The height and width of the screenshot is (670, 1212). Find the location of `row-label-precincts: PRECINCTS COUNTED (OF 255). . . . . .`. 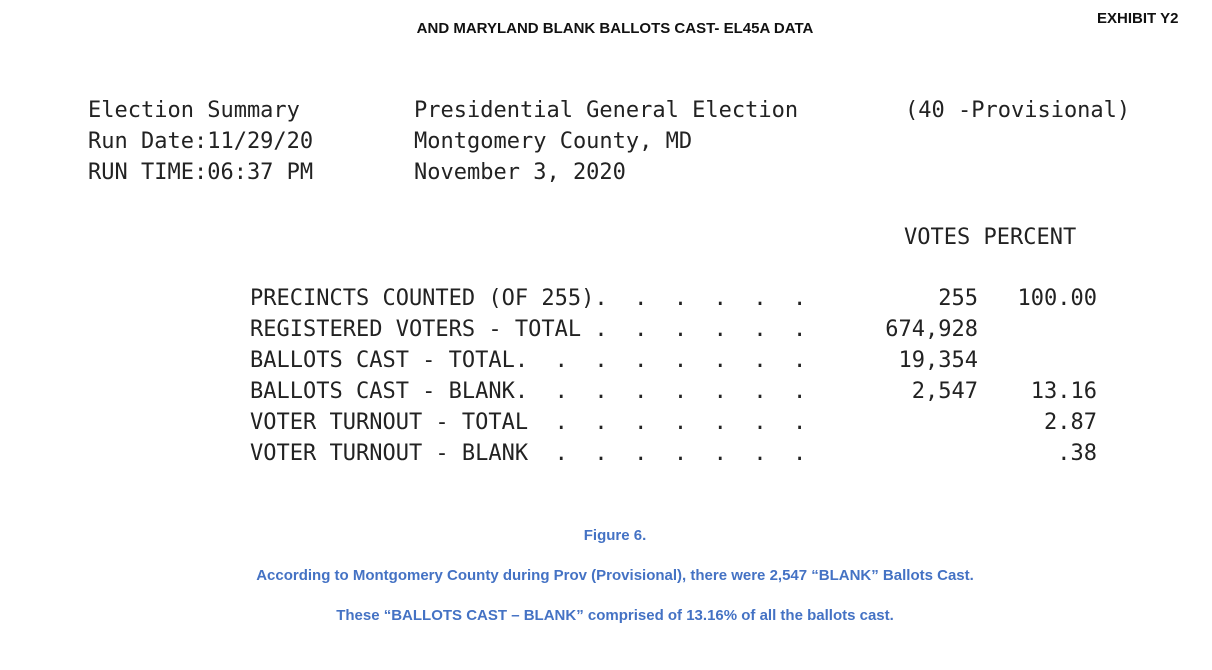

row-label-precincts: PRECINCTS COUNTED (OF 255). . . . . . is located at coordinates (528, 298).